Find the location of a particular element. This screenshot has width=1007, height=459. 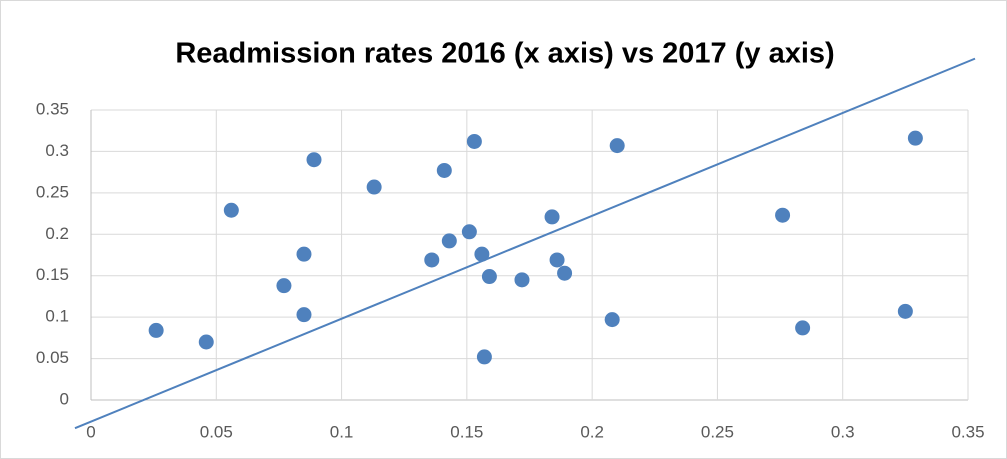

y-tick-label: 0.25 is located at coordinates (52, 191).